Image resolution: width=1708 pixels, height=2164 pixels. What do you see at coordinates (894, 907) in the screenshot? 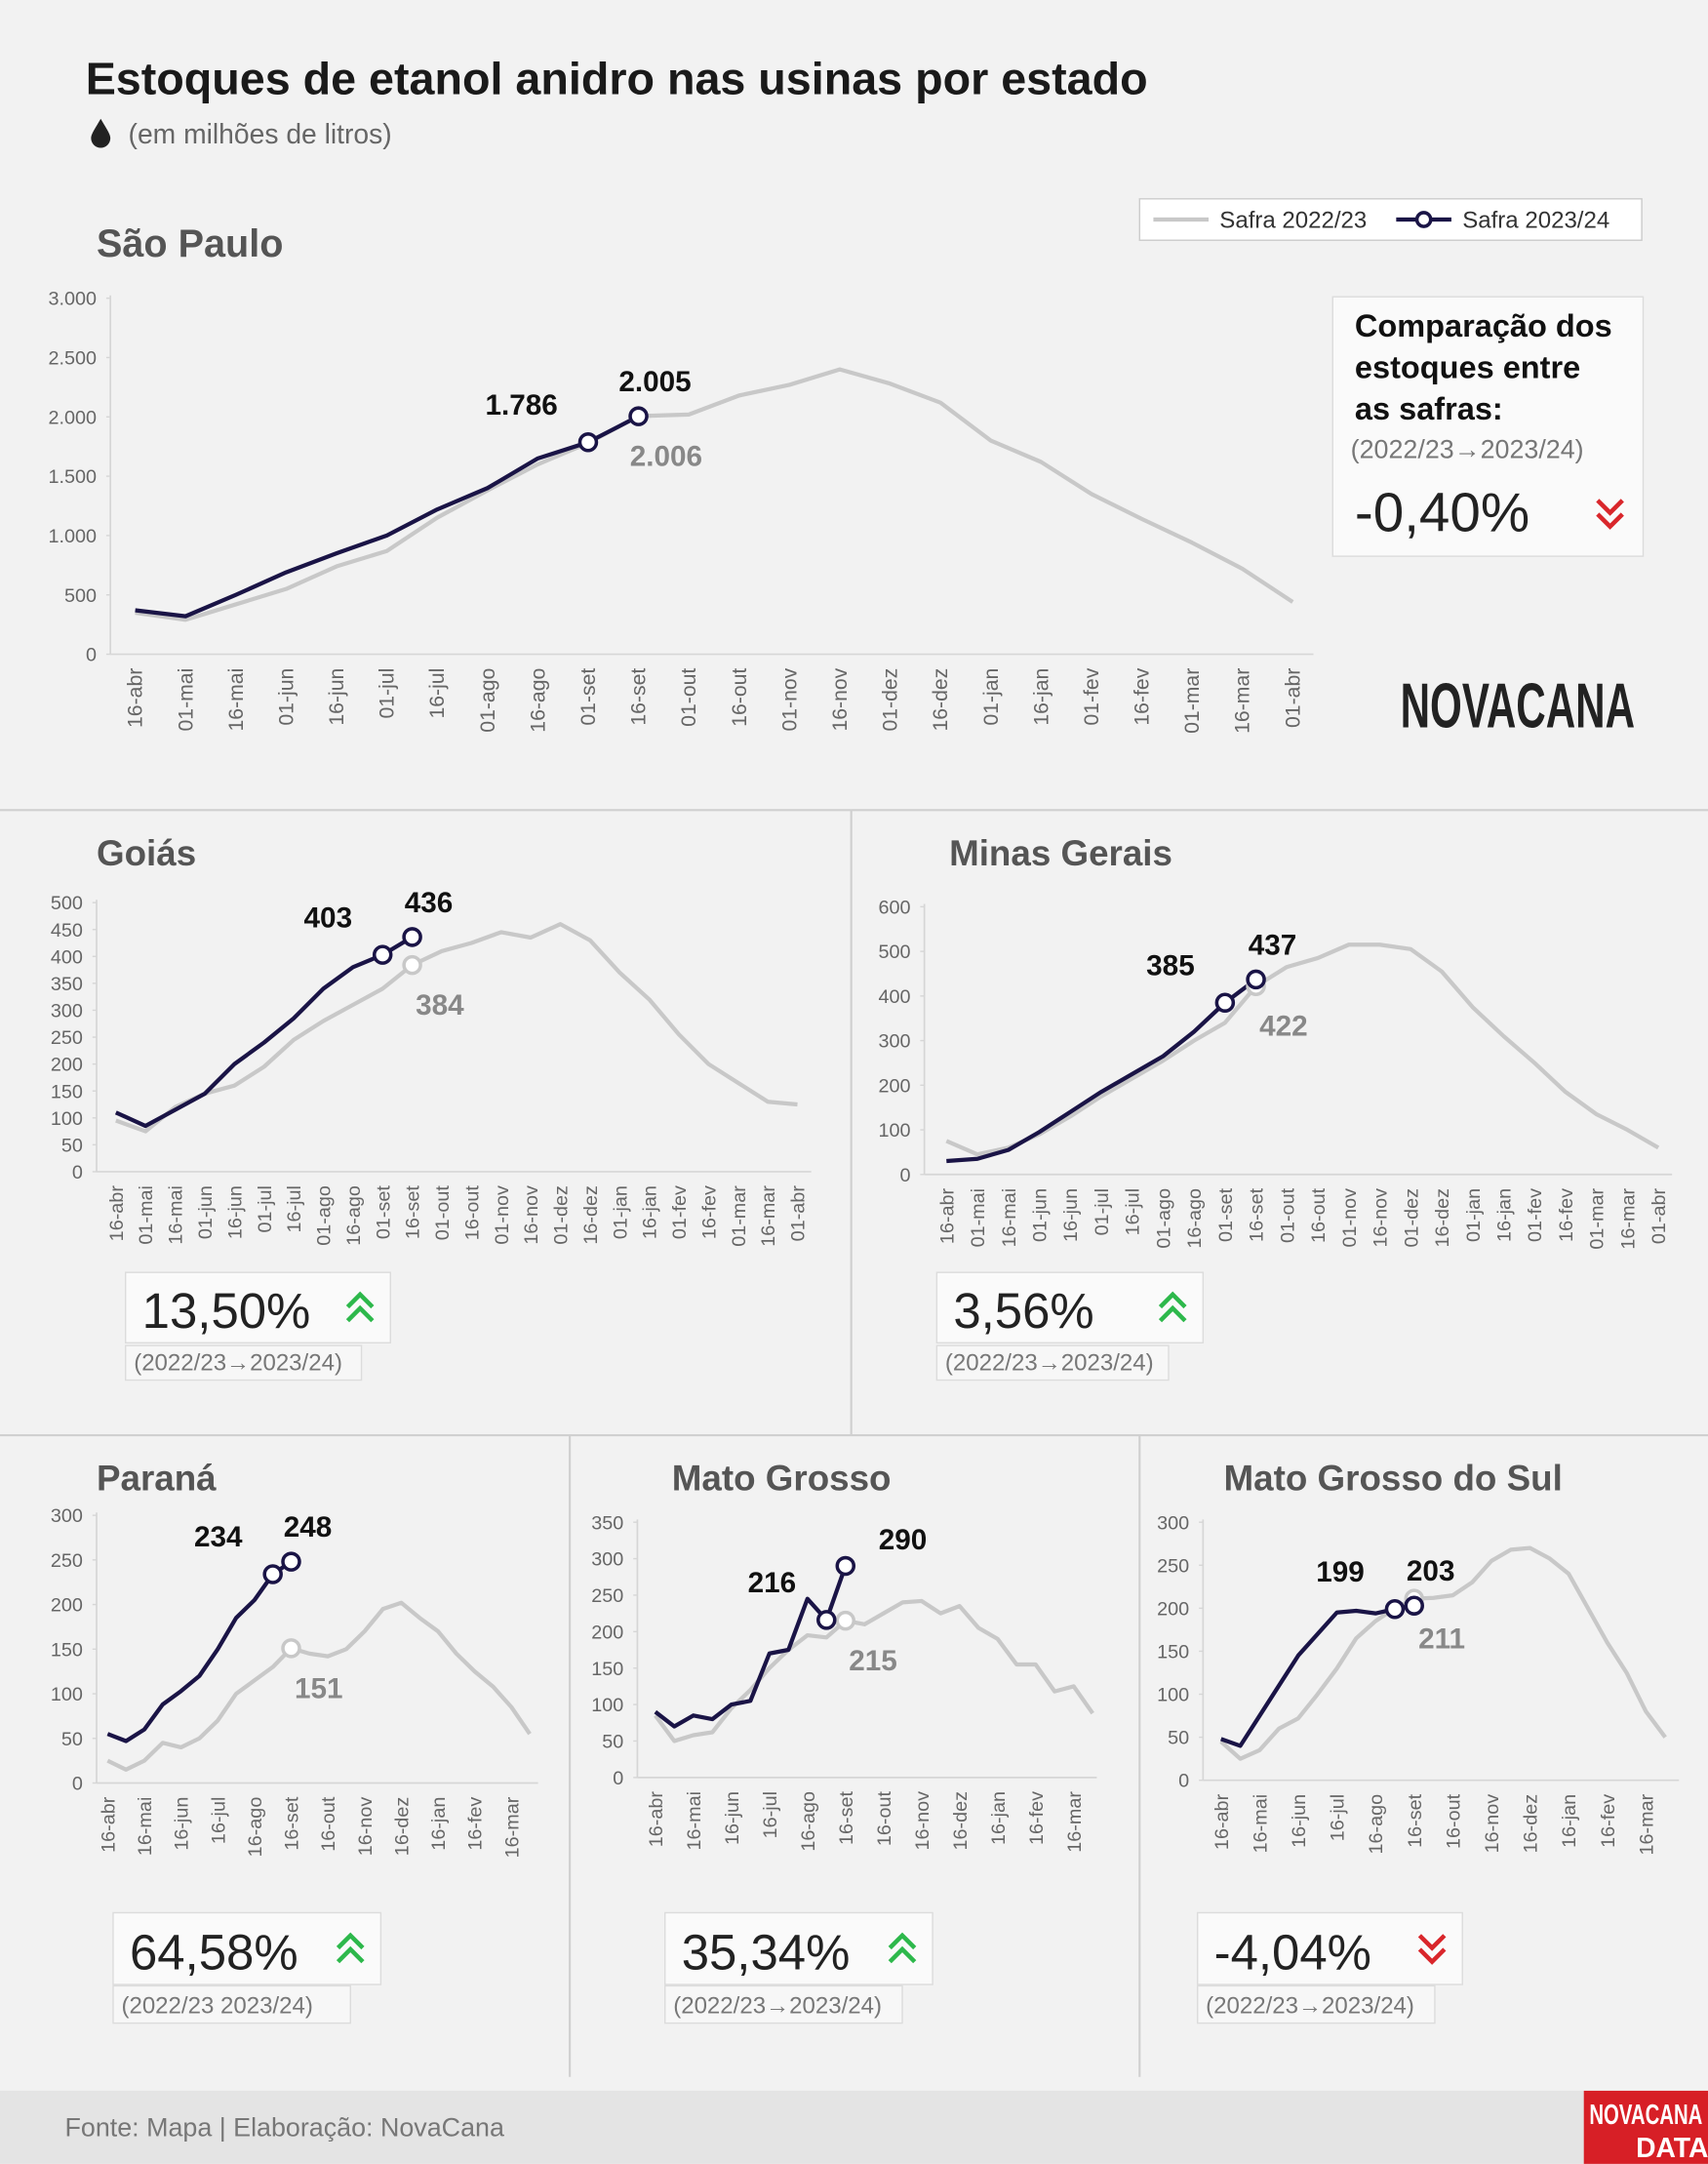
I see `y-tick-label: 600` at bounding box center [894, 907].